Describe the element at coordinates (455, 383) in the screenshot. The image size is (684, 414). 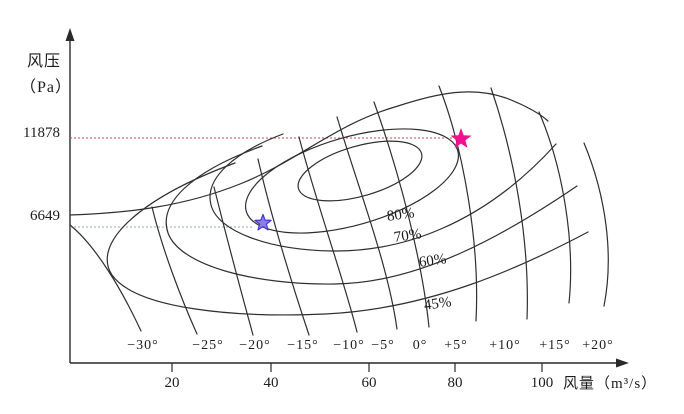
I see `x-tick-80: 80` at that location.